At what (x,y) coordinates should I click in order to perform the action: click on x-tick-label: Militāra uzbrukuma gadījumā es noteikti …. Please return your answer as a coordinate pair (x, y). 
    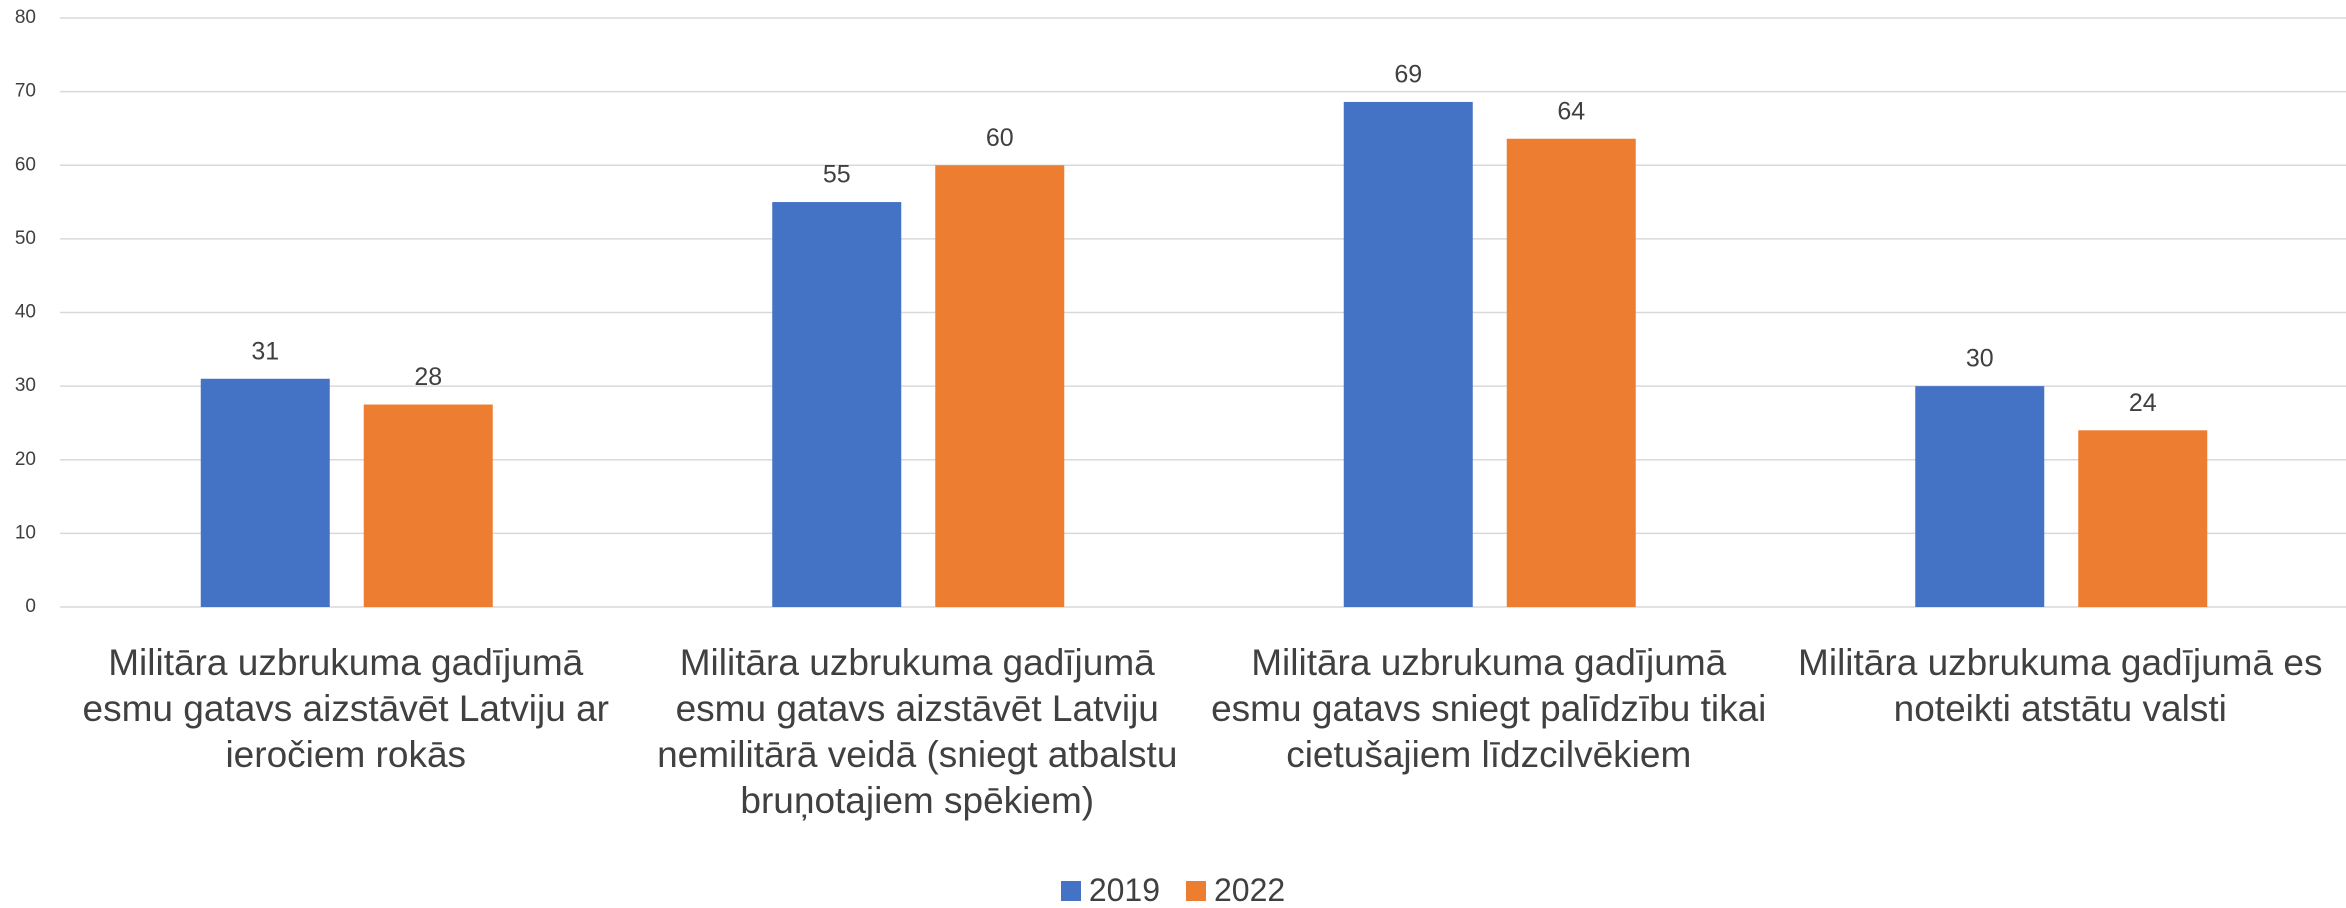
    Looking at the image, I should click on (2060, 685).